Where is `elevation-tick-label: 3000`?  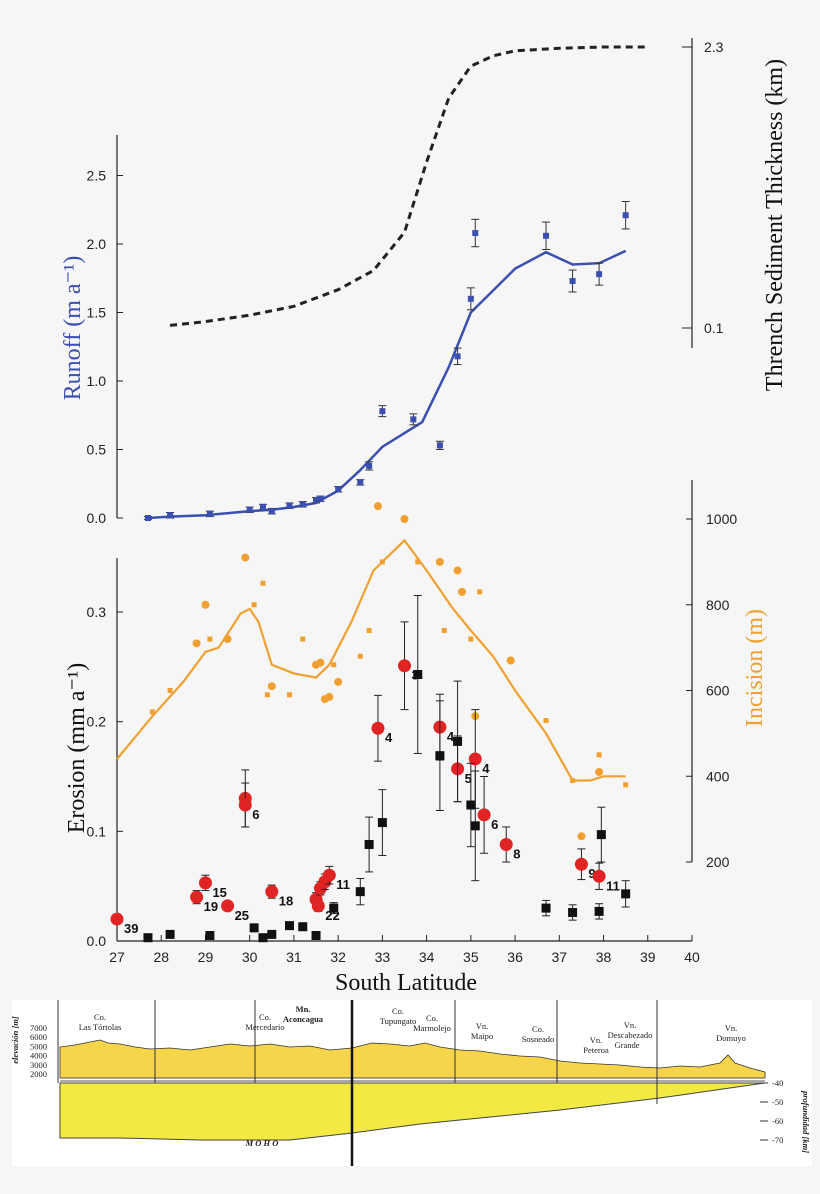
elevation-tick-label: 3000 is located at coordinates (38, 1065).